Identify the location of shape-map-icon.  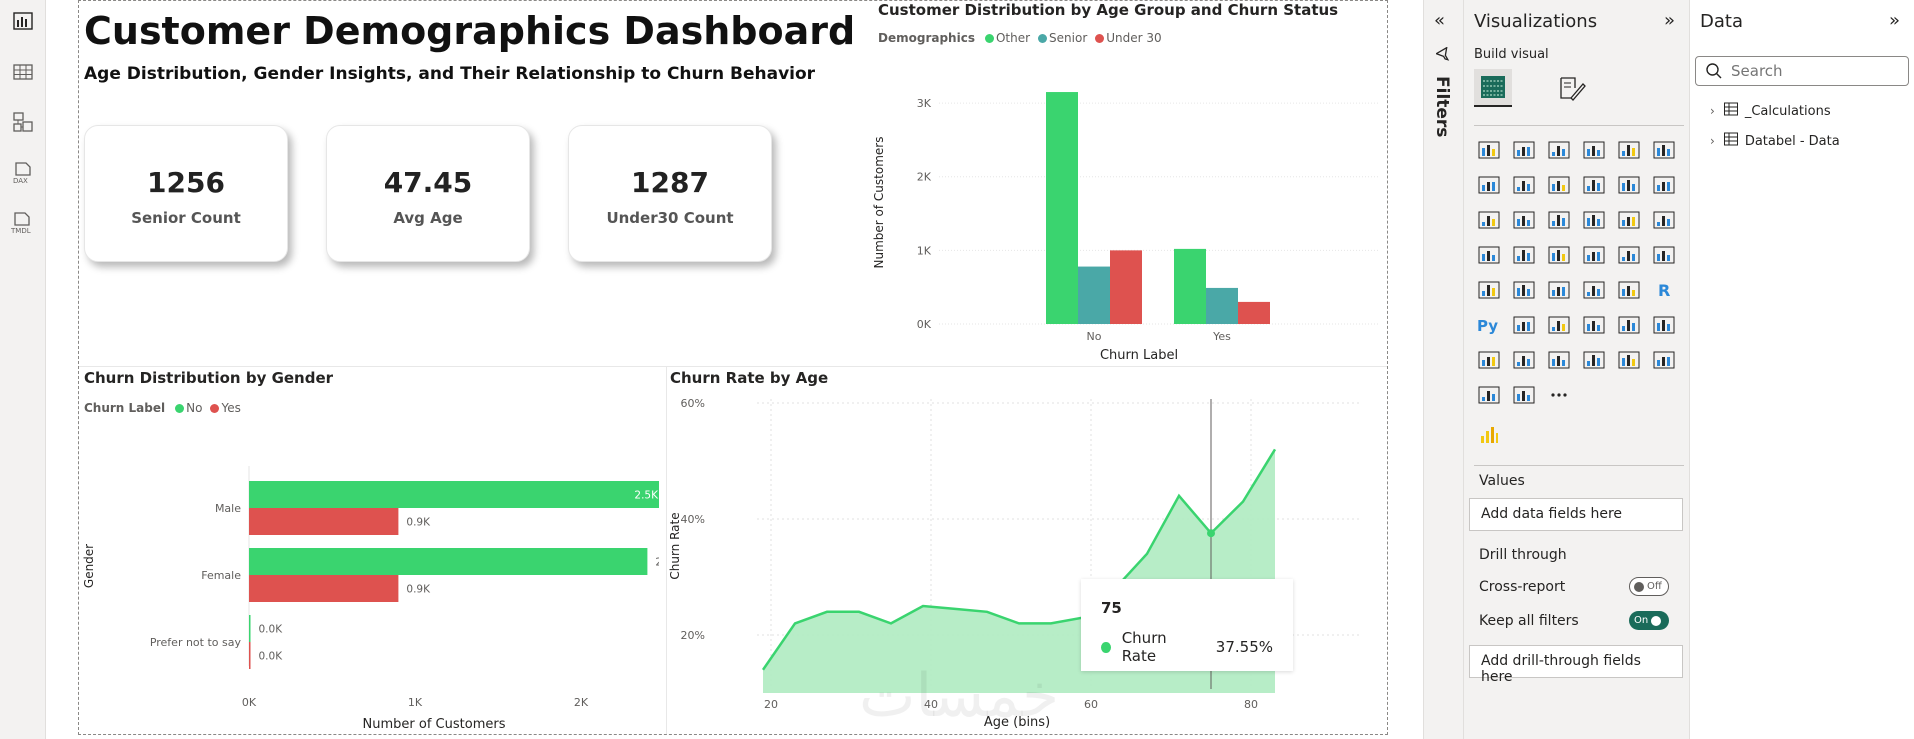
(1594, 255).